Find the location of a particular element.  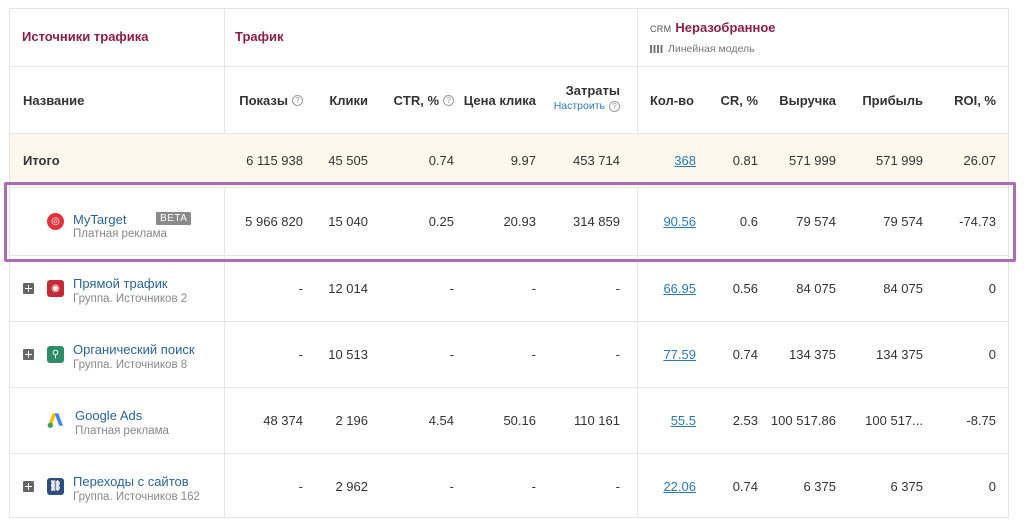

revenue: 84 075 is located at coordinates (816, 288).